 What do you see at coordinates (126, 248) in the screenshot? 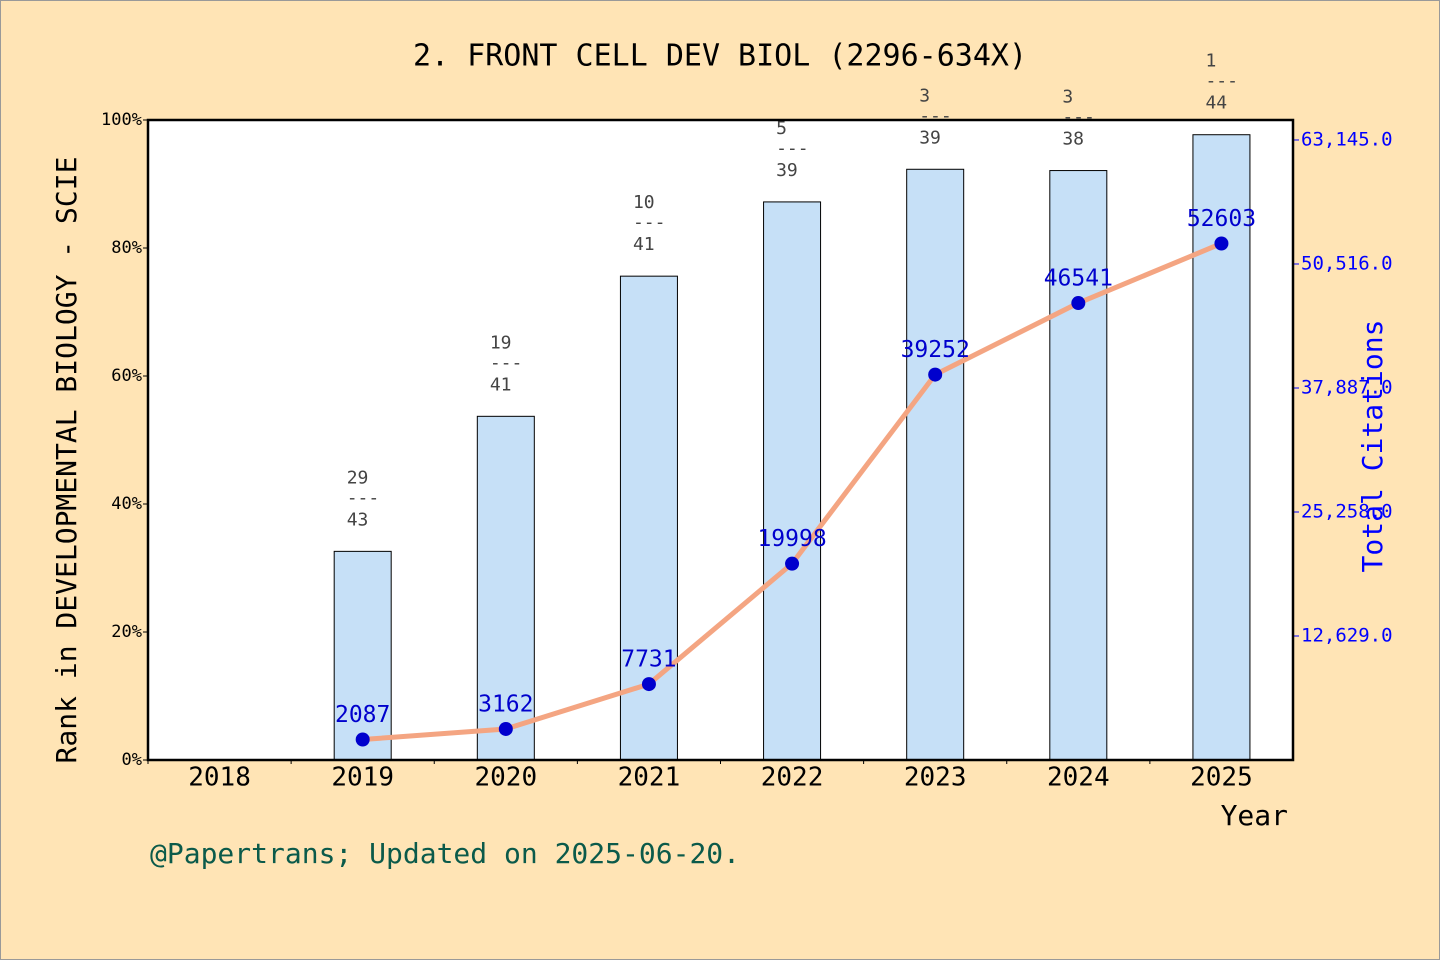
I see `y-tick-label: 80%` at bounding box center [126, 248].